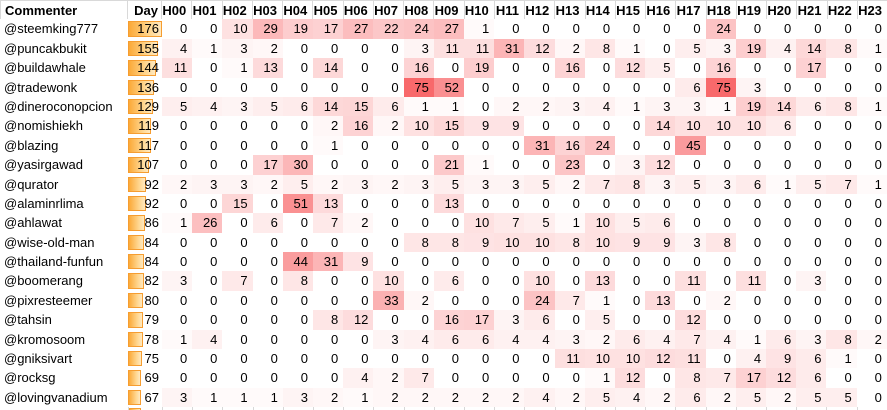  Describe the element at coordinates (145, 164) in the screenshot. I see `day-cell: 107` at that location.